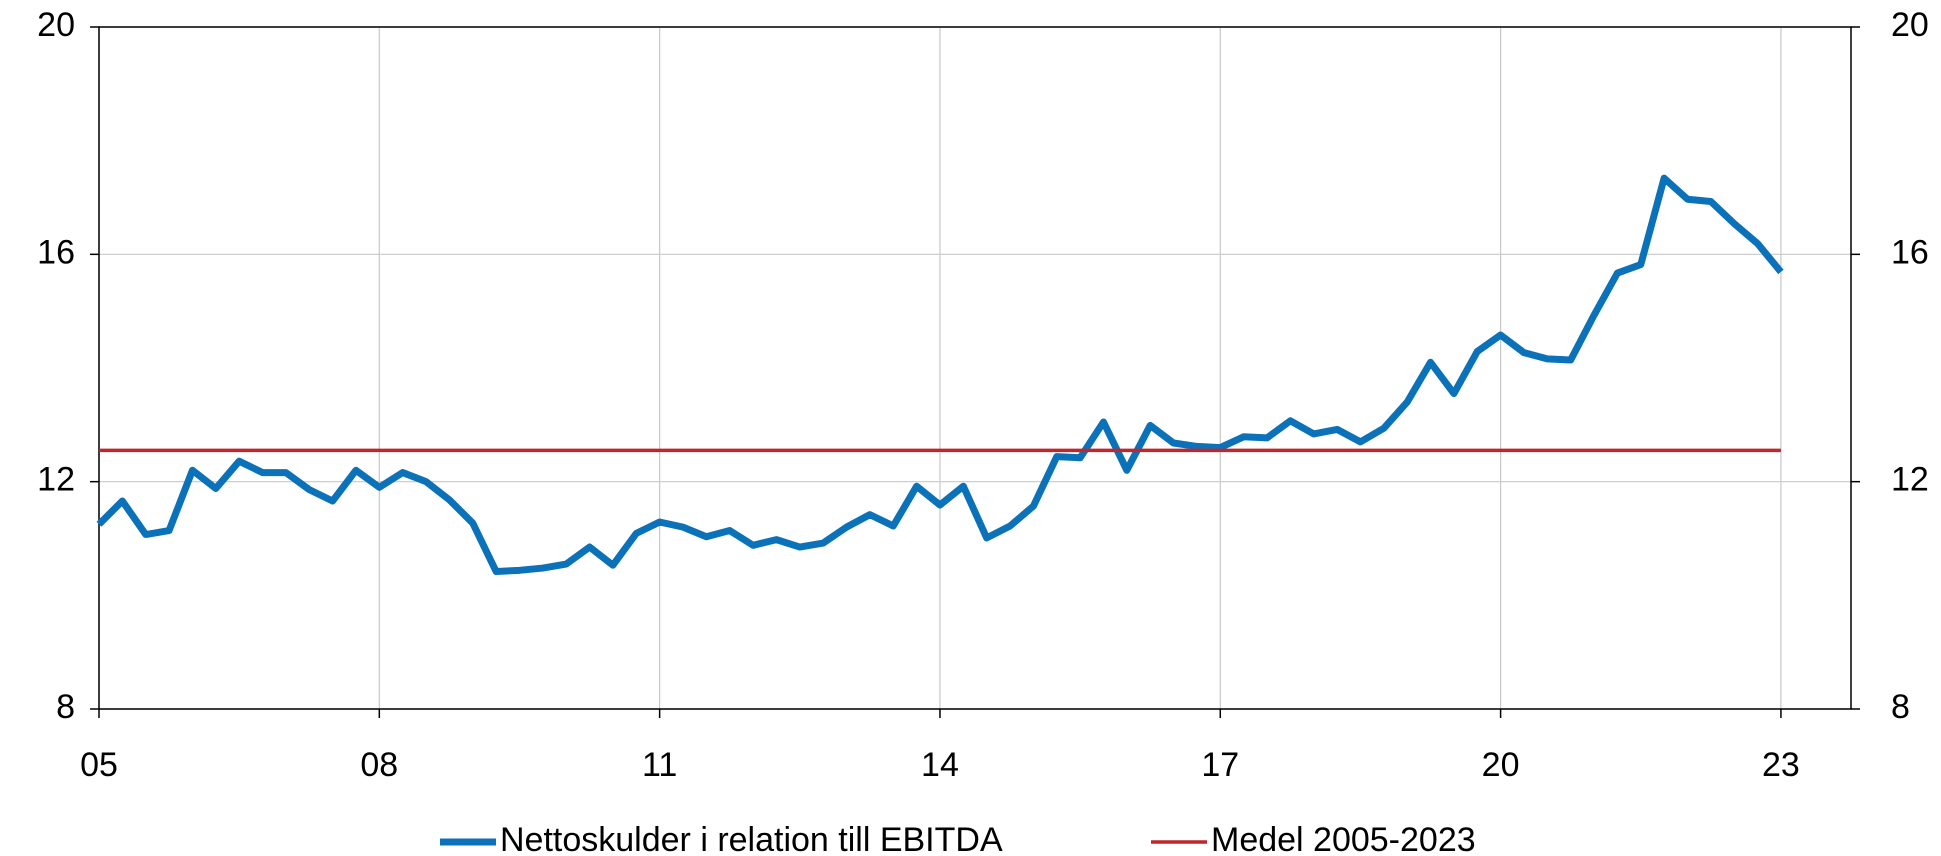 The width and height of the screenshot is (1941, 856). What do you see at coordinates (1501, 765) in the screenshot?
I see `x-tick-label: 20` at bounding box center [1501, 765].